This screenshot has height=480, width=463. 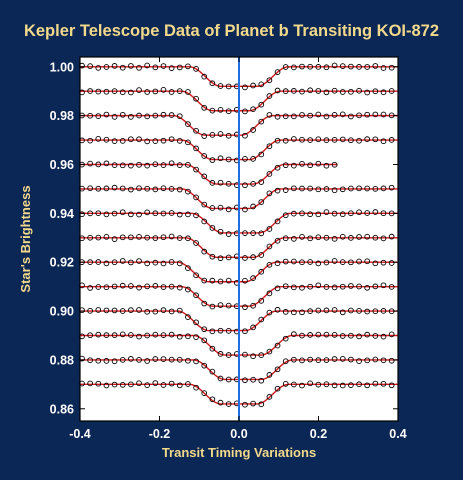 I want to click on x-tick-label: 0.2, so click(x=318, y=434).